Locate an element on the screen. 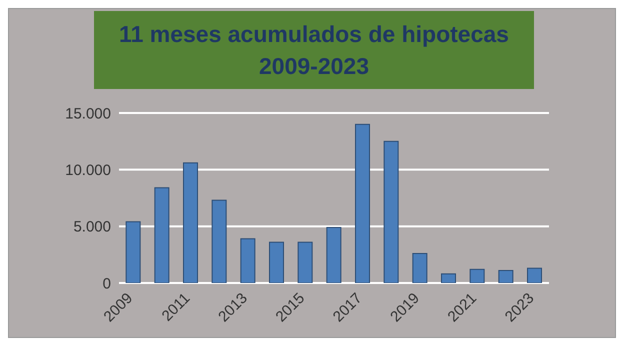 This screenshot has width=626, height=344. y-tick-label: 15.000 is located at coordinates (88, 113).